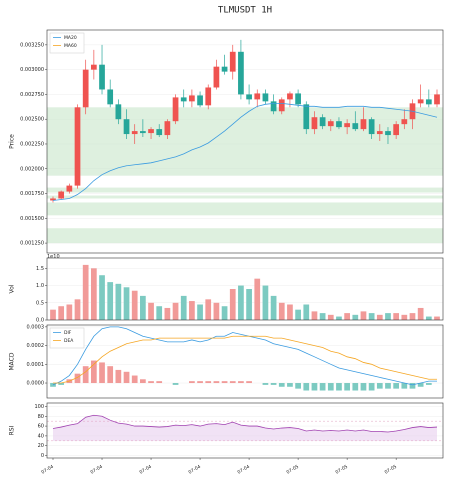  I want to click on y-tick-label: 20, so click(41, 446).